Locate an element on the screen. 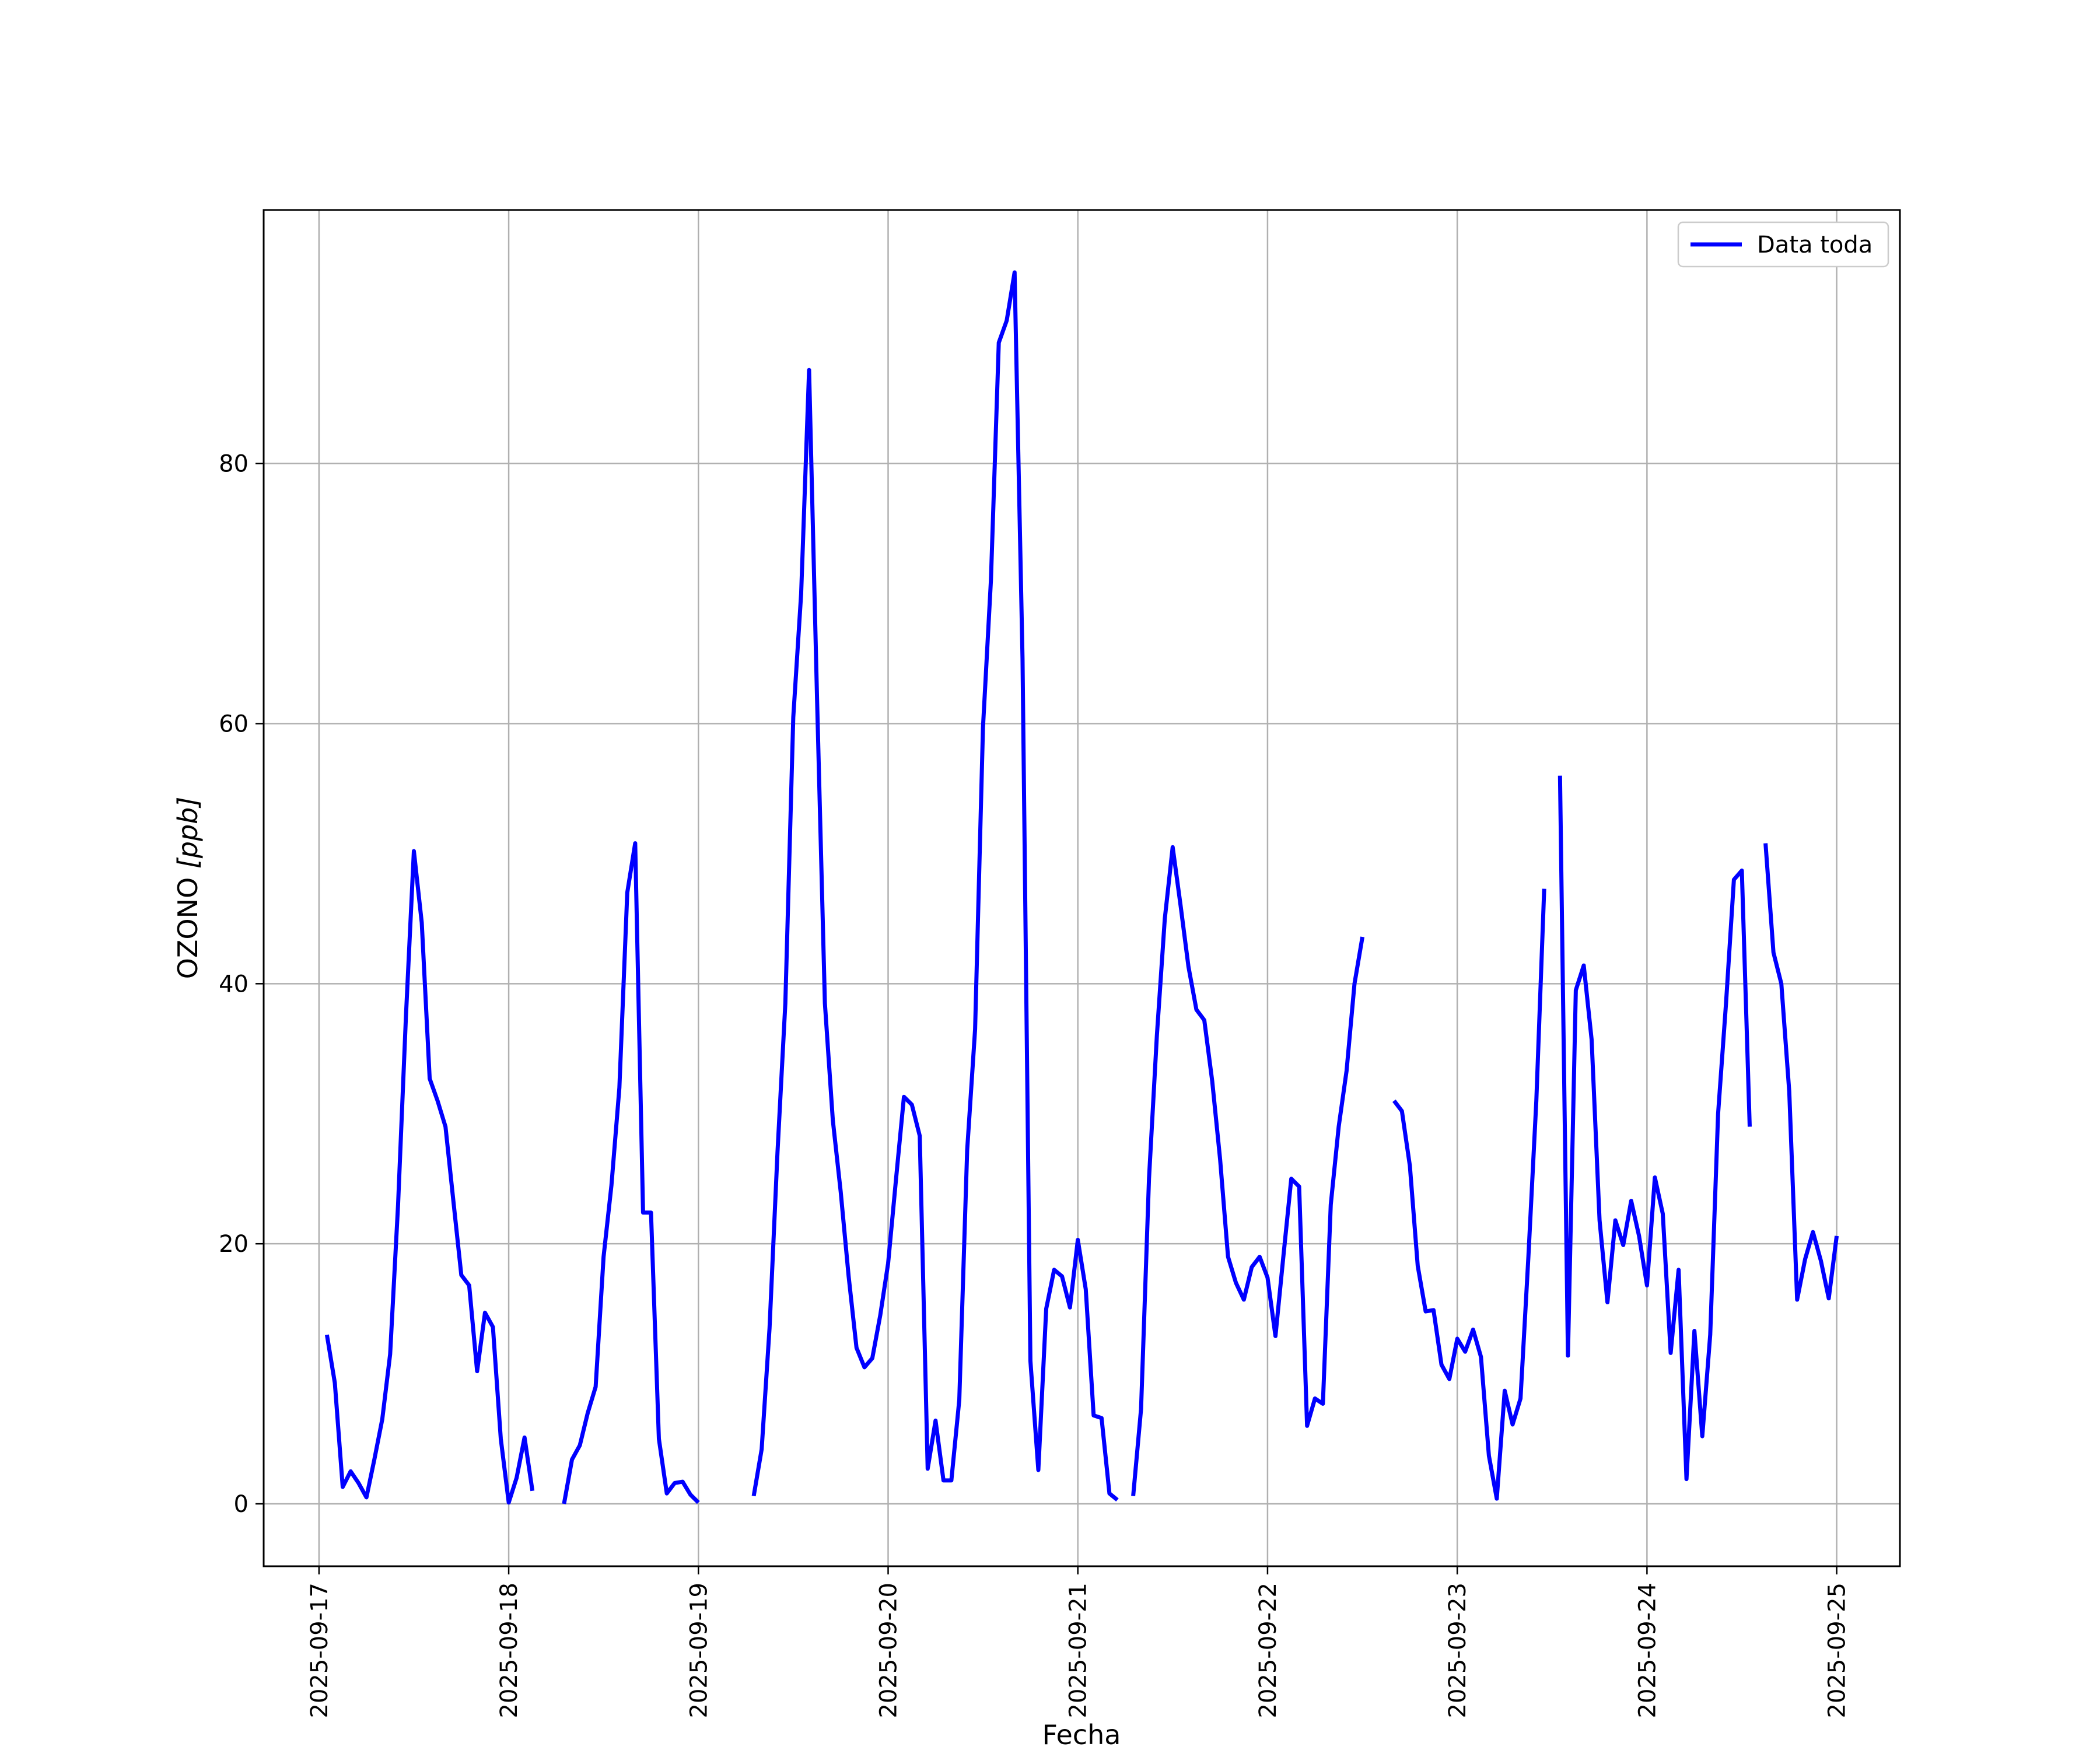 The width and height of the screenshot is (2100, 1750). x-tick-label: 2025-09-24 is located at coordinates (1647, 1650).